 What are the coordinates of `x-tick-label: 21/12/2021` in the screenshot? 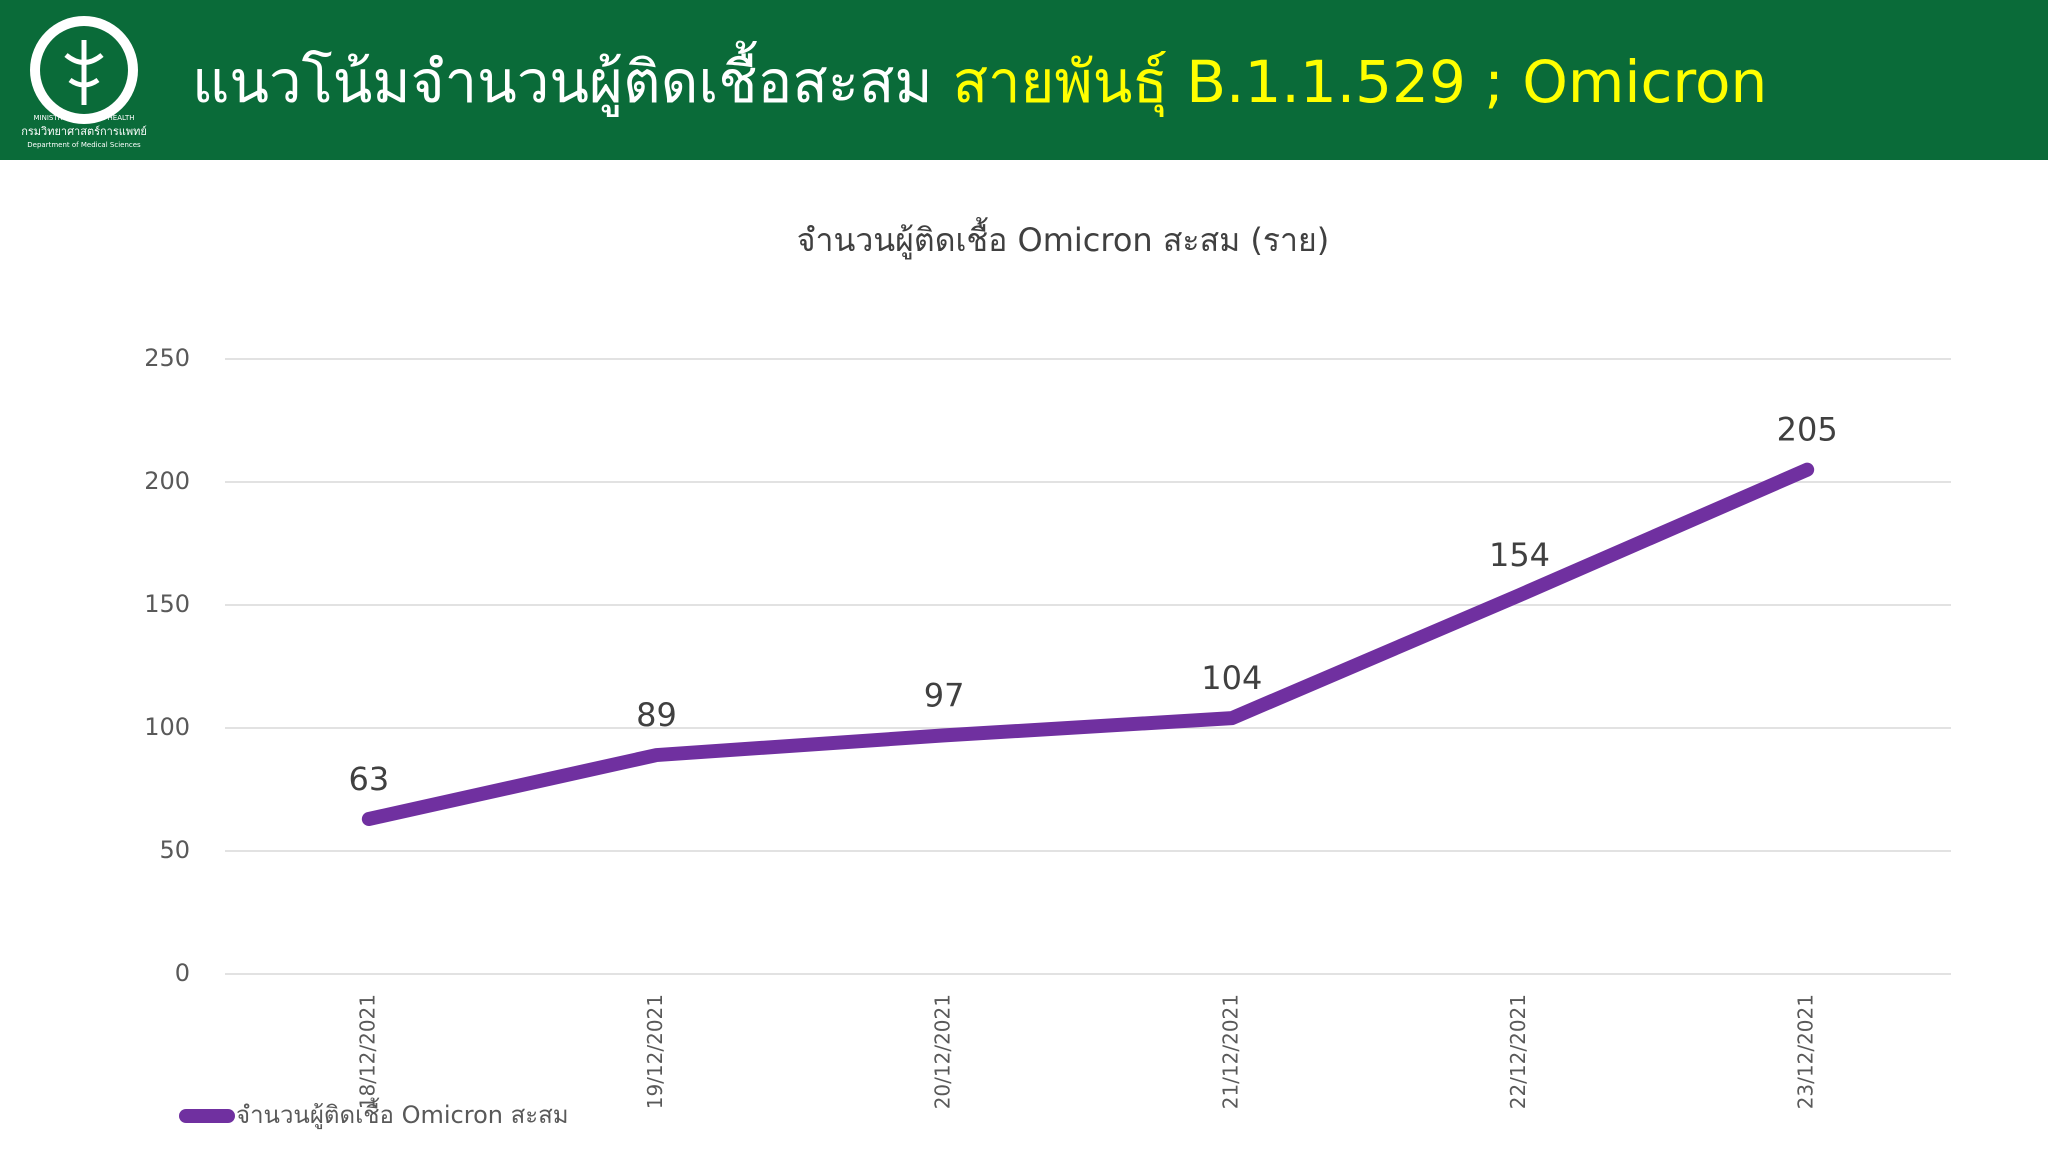 It's located at (1230, 1051).